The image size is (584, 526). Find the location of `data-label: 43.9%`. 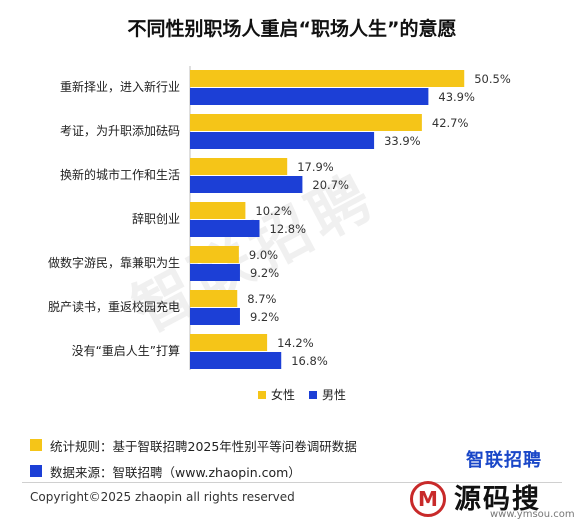

data-label: 43.9% is located at coordinates (456, 97).